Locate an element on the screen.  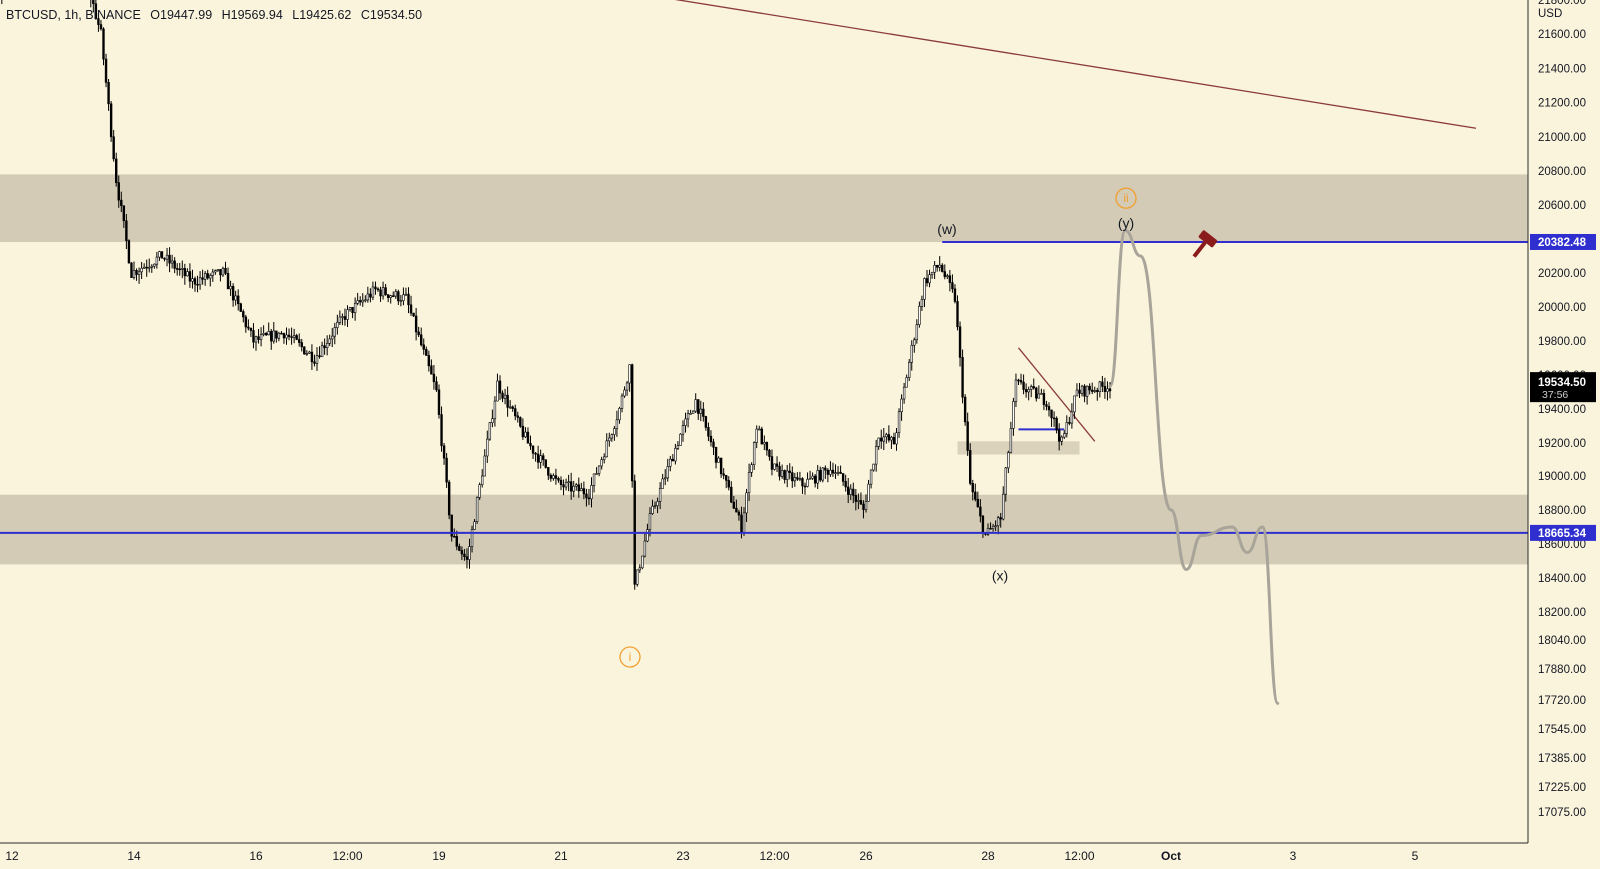
ohlc-open: O19447.99 is located at coordinates (181, 15).